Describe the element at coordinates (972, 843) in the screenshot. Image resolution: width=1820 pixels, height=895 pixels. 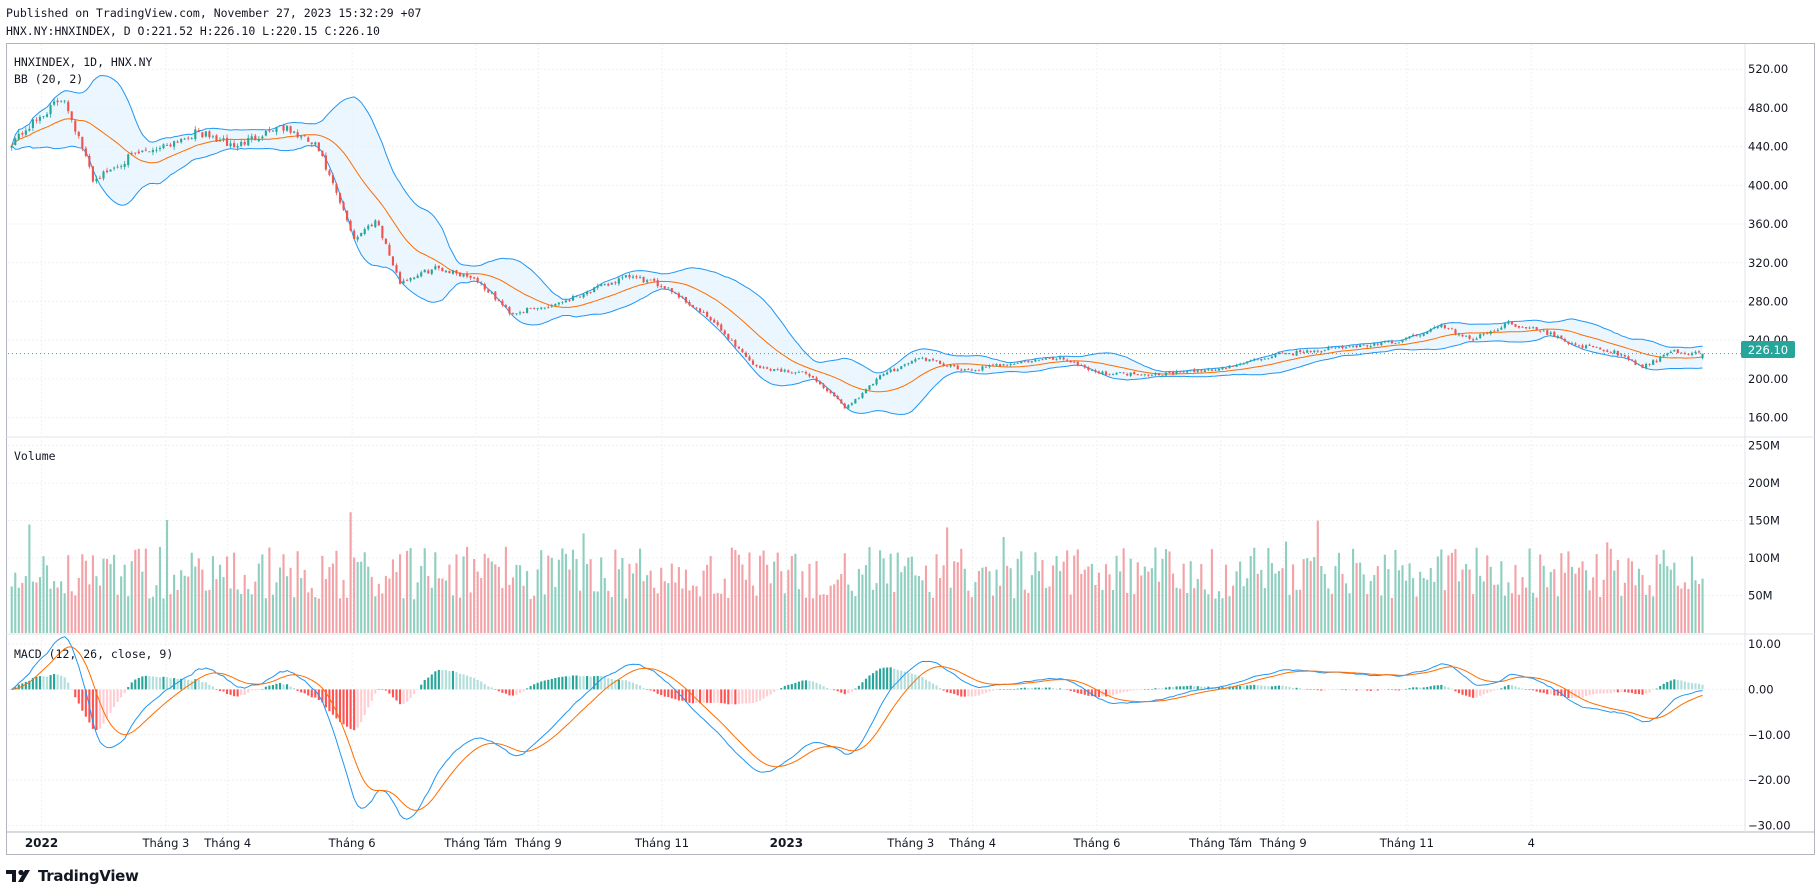
I see `time-tick-label: Tháng 4` at that location.